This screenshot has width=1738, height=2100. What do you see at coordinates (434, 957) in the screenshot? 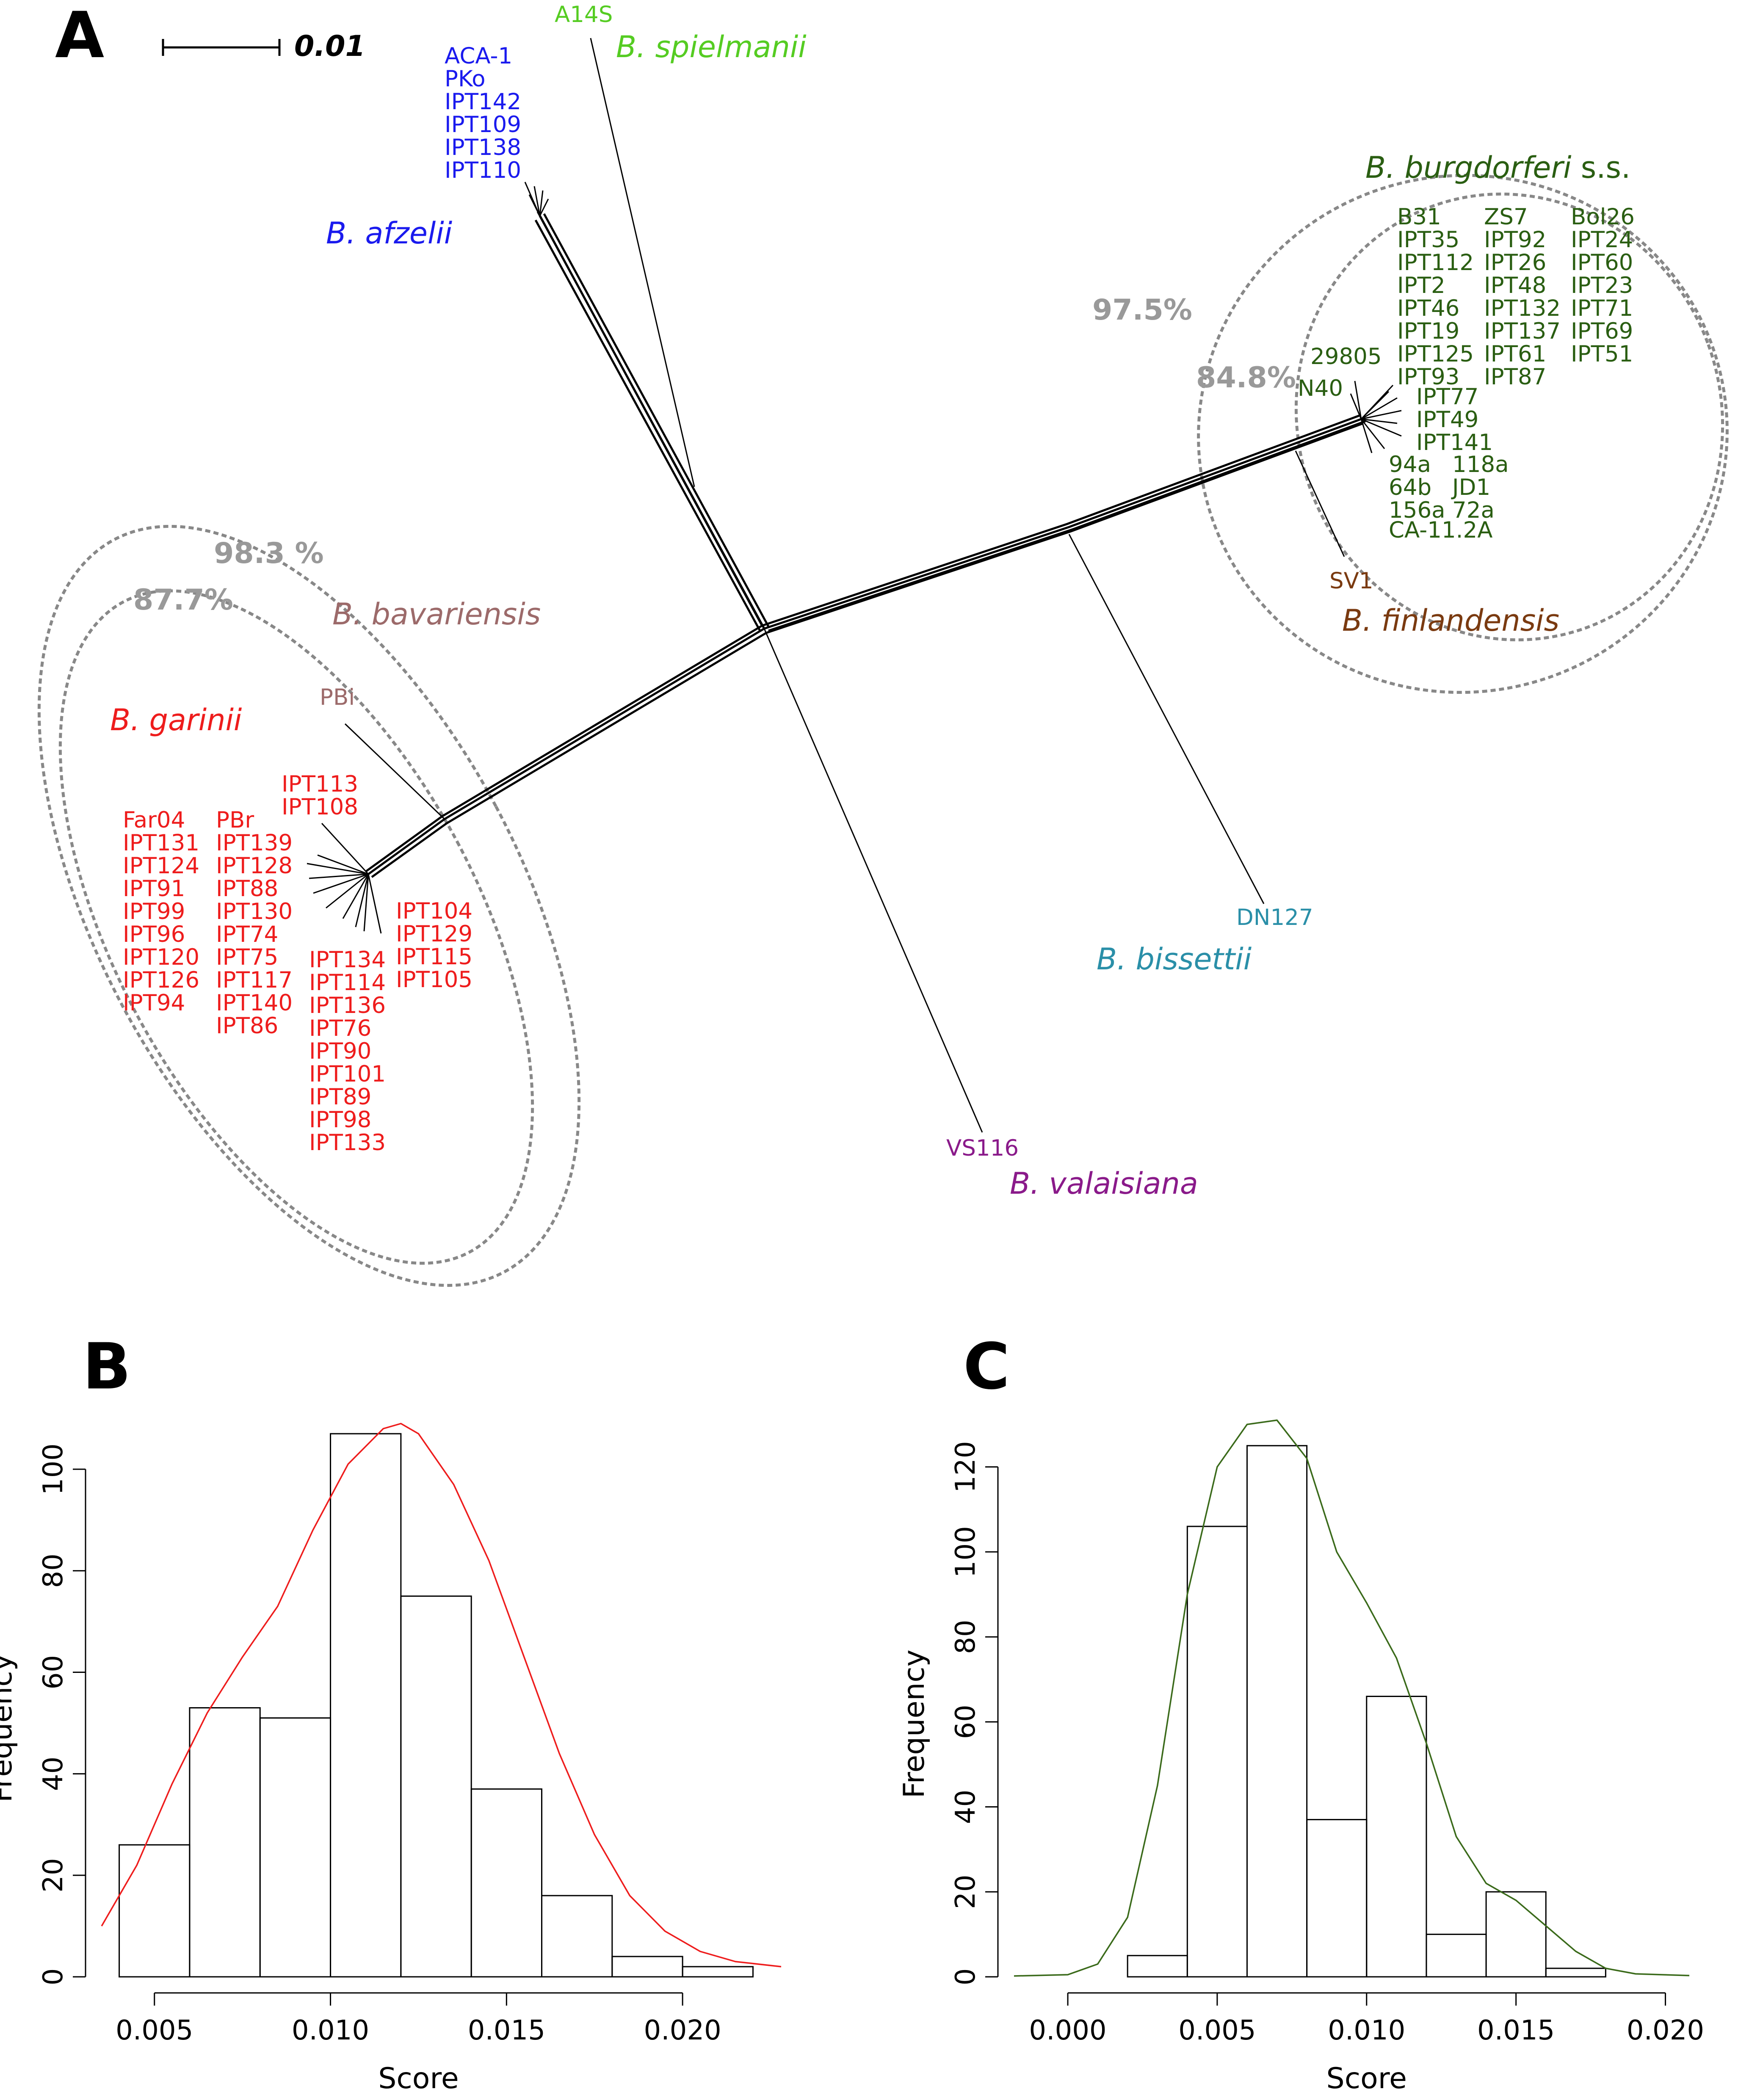
I see `leaf-label: IPT115` at bounding box center [434, 957].